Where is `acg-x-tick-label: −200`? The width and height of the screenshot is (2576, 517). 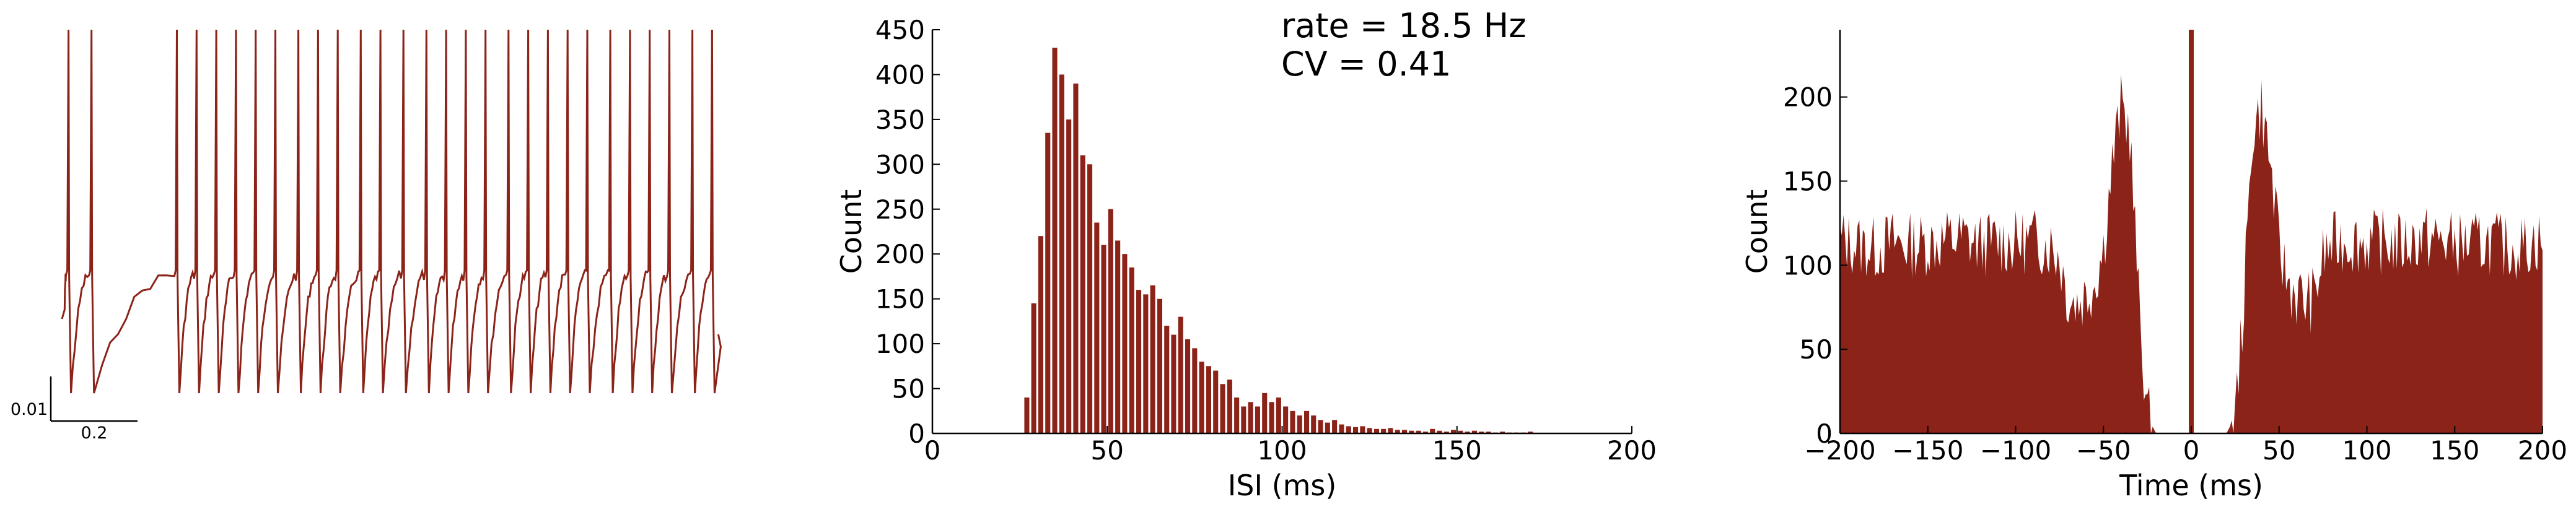 acg-x-tick-label: −200 is located at coordinates (1839, 451).